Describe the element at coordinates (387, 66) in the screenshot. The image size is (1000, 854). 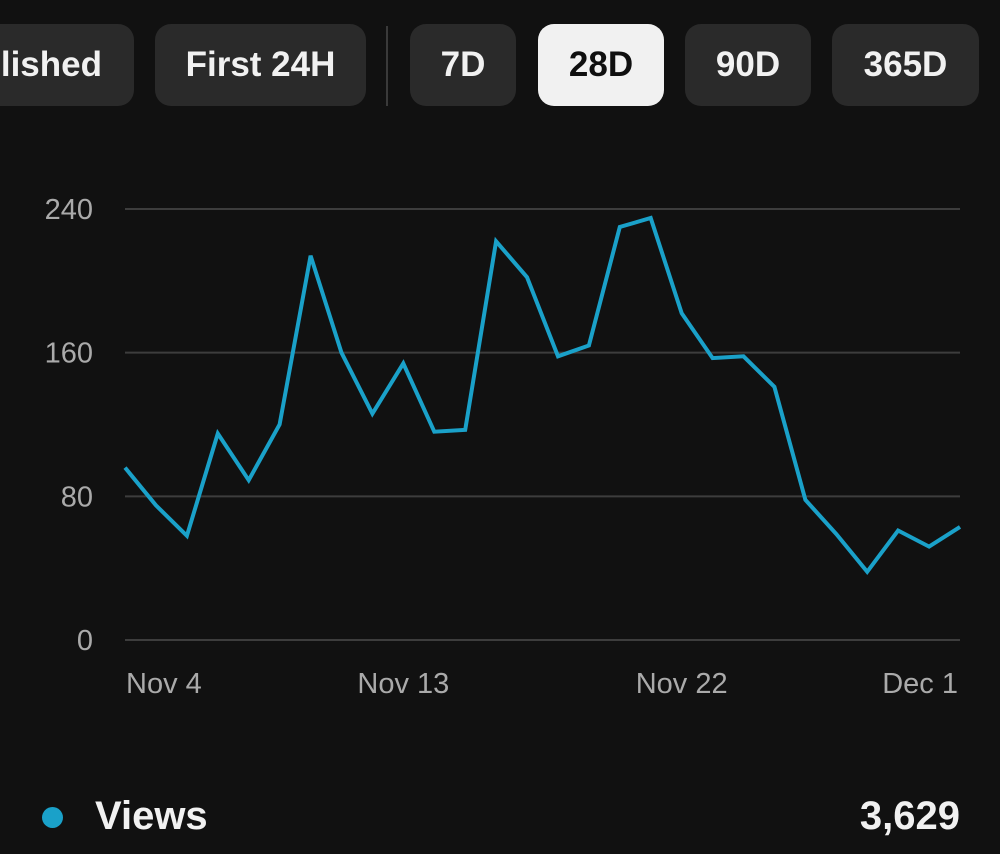
I see `tab-divider` at that location.